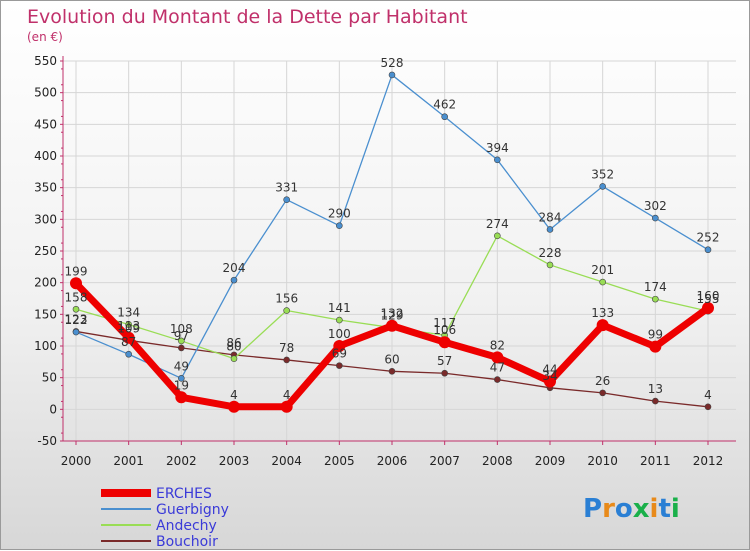  I want to click on data-label-bouchoir: 109, so click(128, 328).